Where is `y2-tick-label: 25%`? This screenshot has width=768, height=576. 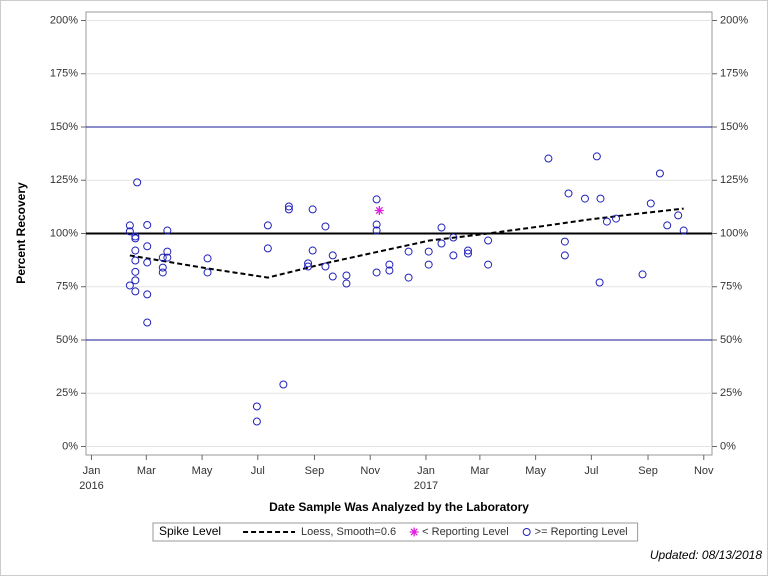 y2-tick-label: 25% is located at coordinates (731, 393).